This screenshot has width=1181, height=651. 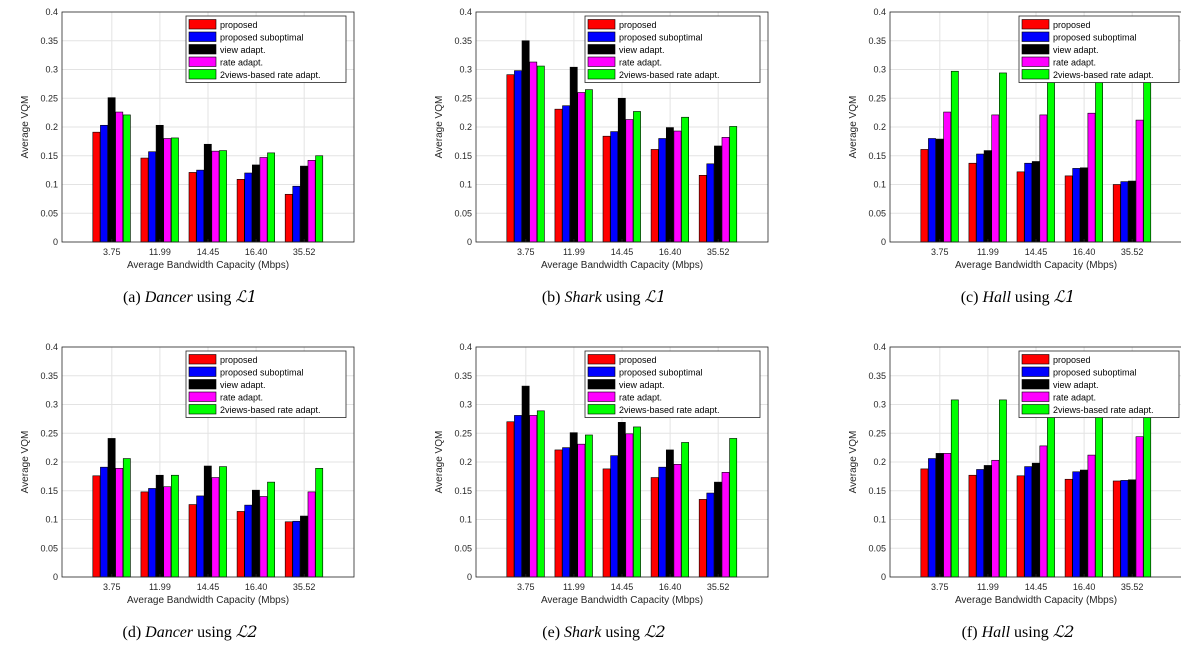 I want to click on legend-entry: rate adapt., so click(x=640, y=63).